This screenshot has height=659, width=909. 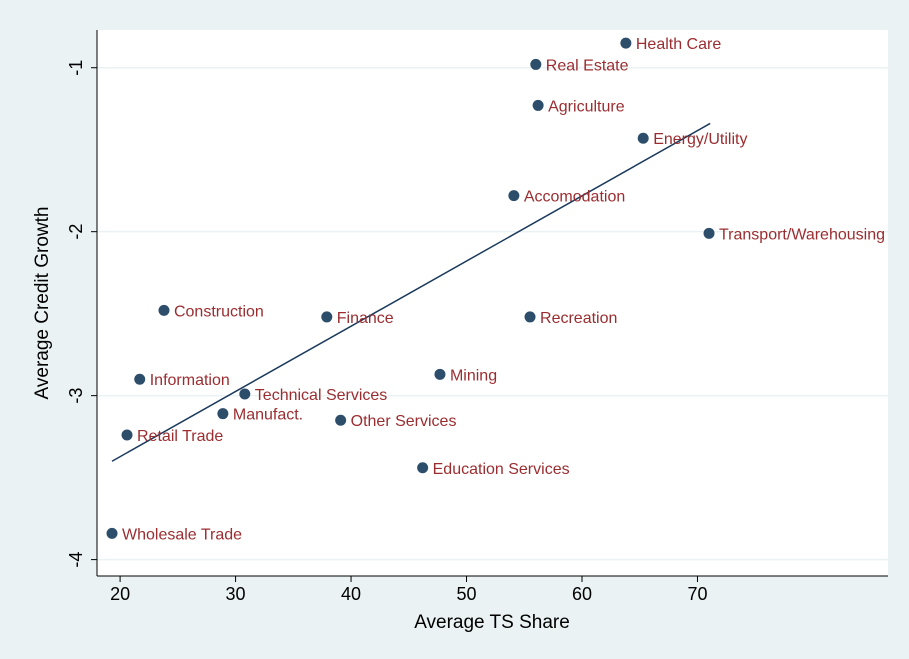 I want to click on point-label: Health Care, so click(x=678, y=44).